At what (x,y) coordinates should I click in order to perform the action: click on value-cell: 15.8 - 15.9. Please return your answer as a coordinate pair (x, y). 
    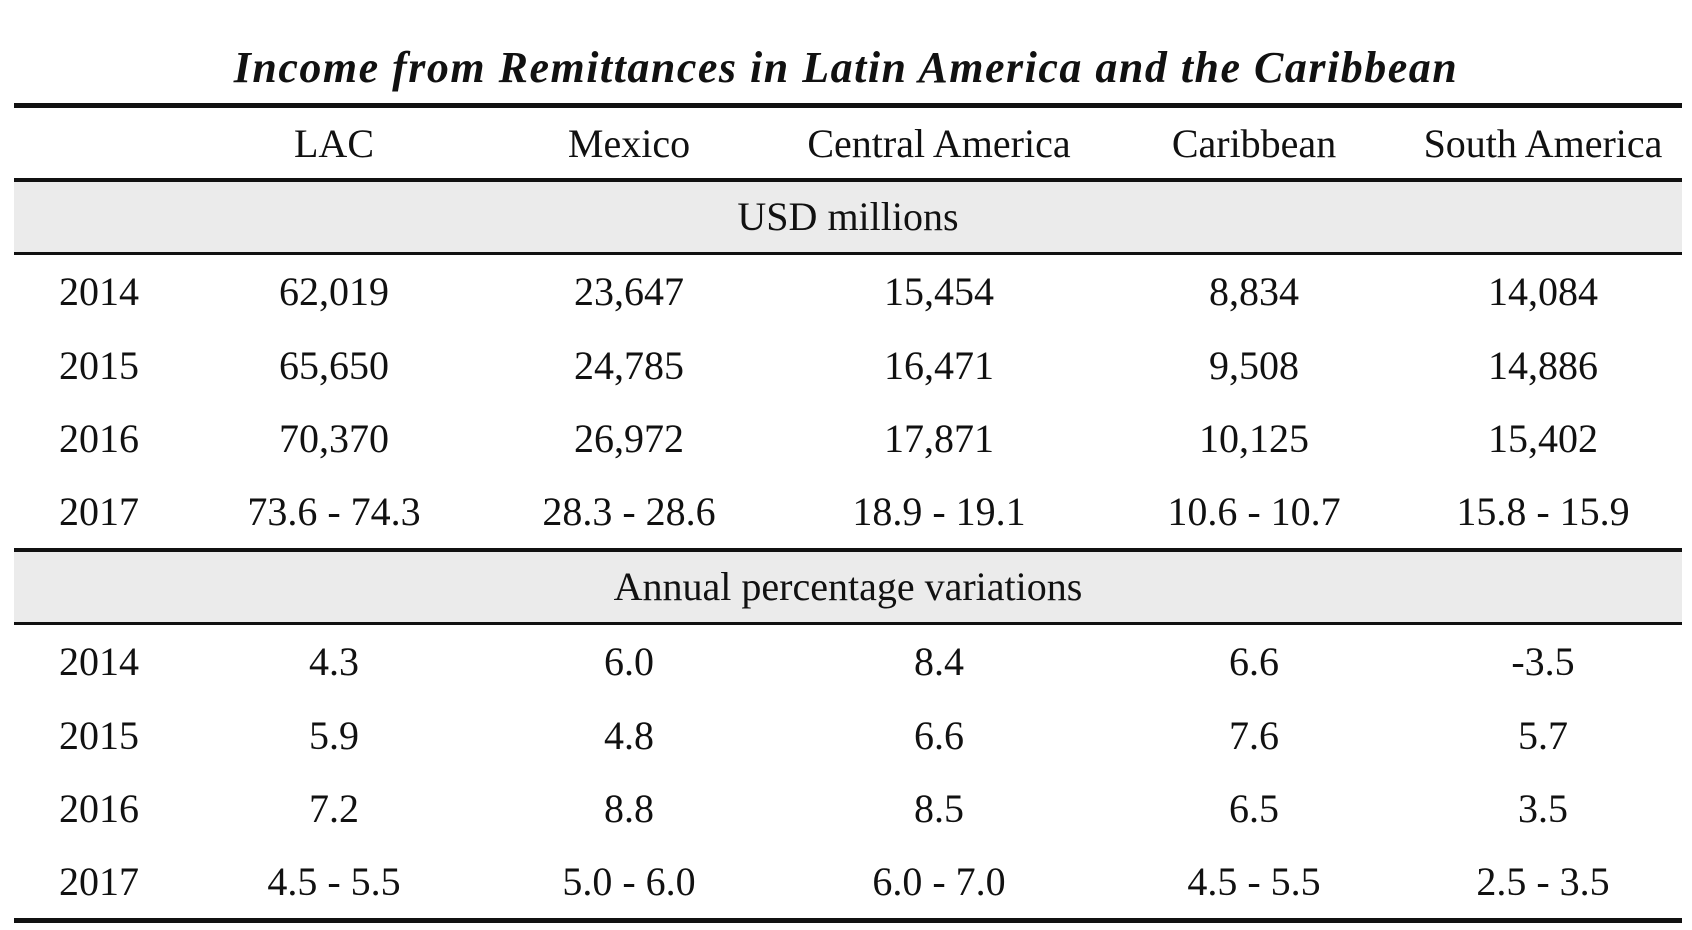
    Looking at the image, I should click on (1543, 511).